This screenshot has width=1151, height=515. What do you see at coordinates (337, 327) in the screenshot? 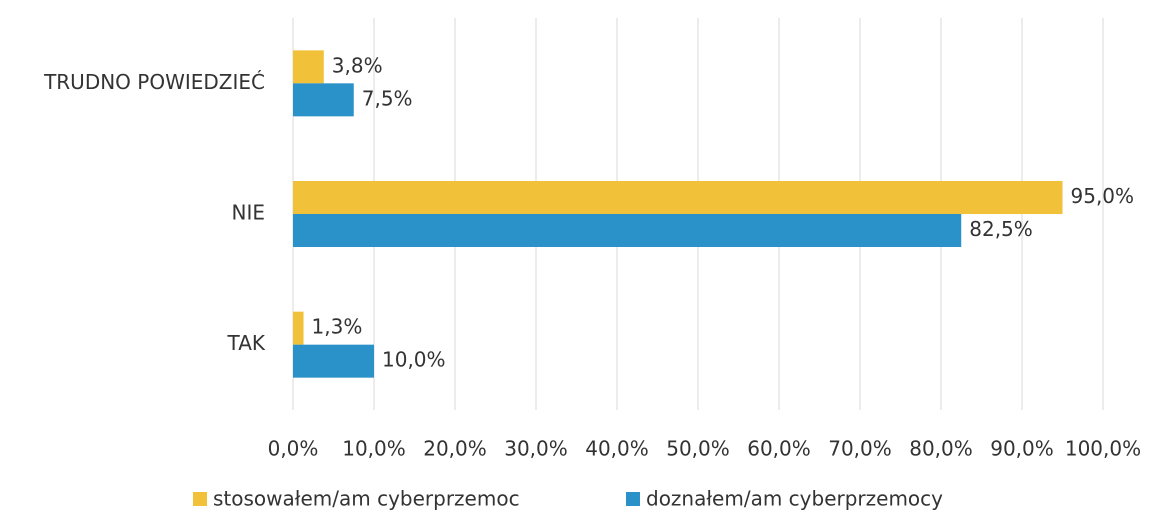
I see `data-label: 1,3%` at bounding box center [337, 327].